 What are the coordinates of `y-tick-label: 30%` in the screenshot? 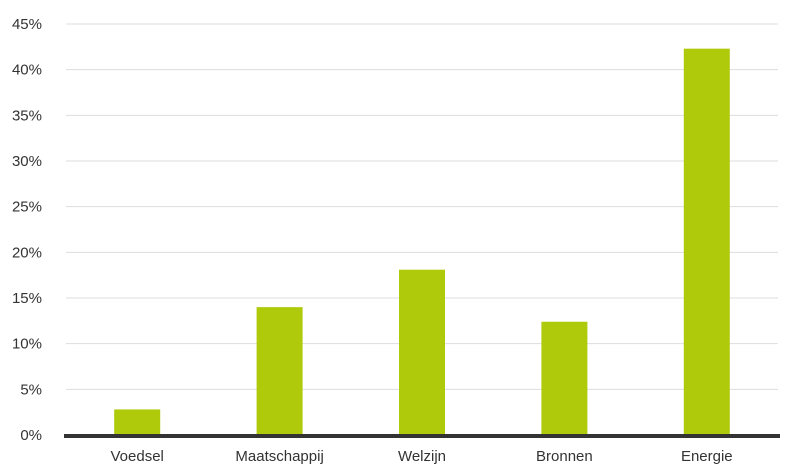 It's located at (27, 161).